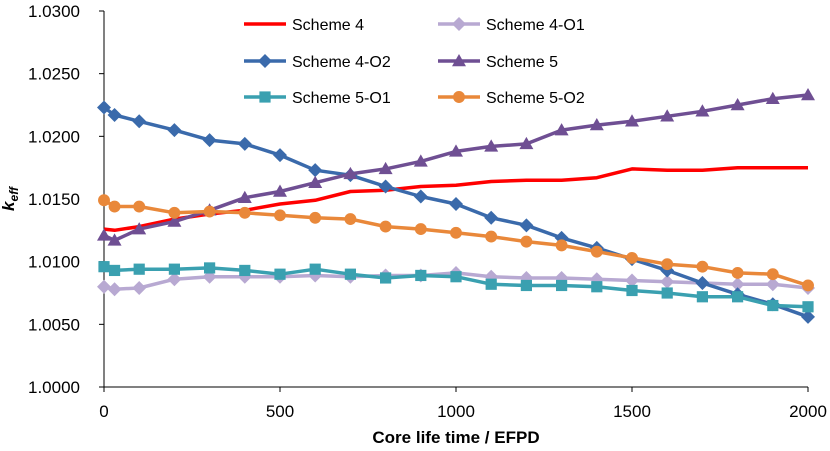 The width and height of the screenshot is (830, 451). I want to click on x-tick-label: 500, so click(280, 411).